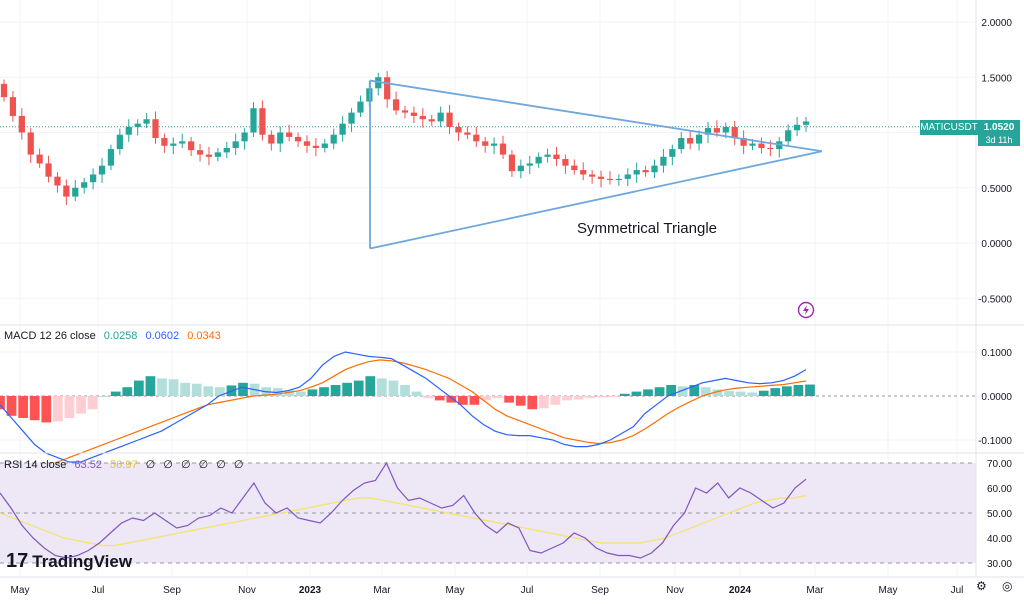 This screenshot has height=604, width=1024. Describe the element at coordinates (115, 336) in the screenshot. I see `macd-header: MACD 12 26 close 0.0258 0.0602 0.0343` at that location.